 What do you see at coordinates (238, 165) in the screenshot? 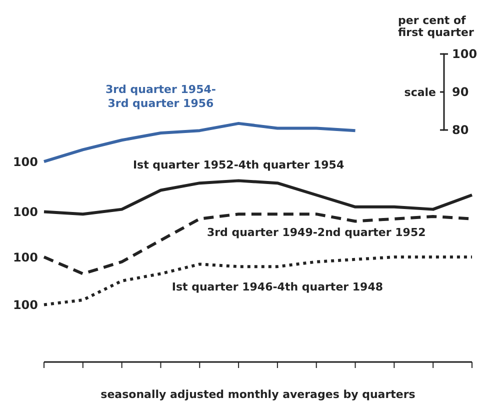
I see `series-label: Ist quarter 1952-4th quarter 1954` at bounding box center [238, 165].